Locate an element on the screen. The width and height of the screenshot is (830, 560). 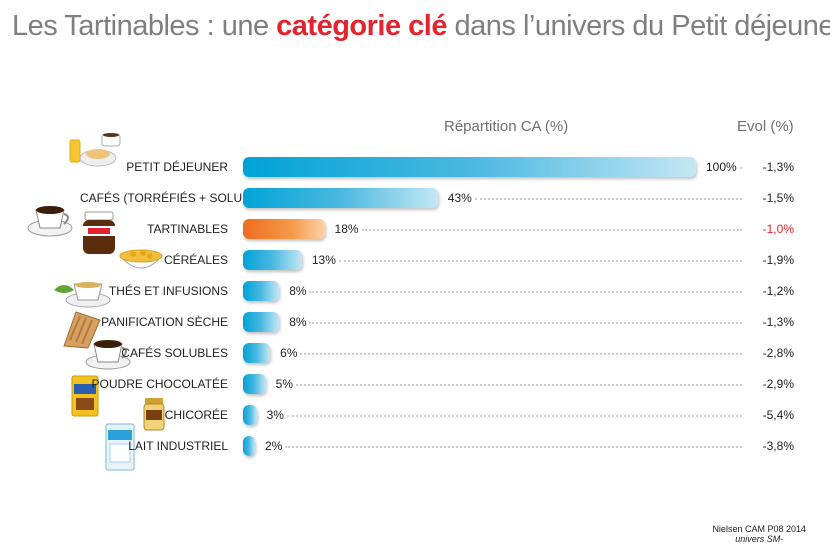
milk-box-icon is located at coordinates (120, 447).